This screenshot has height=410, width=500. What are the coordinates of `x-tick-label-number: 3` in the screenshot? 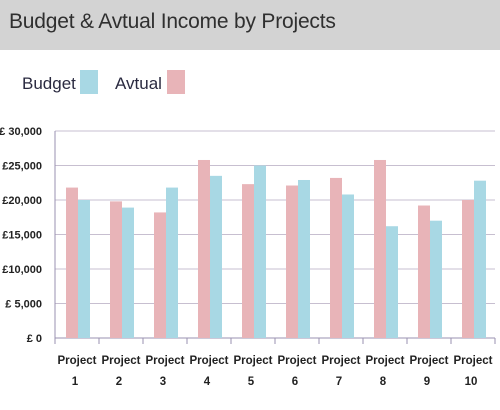 It's located at (163, 382).